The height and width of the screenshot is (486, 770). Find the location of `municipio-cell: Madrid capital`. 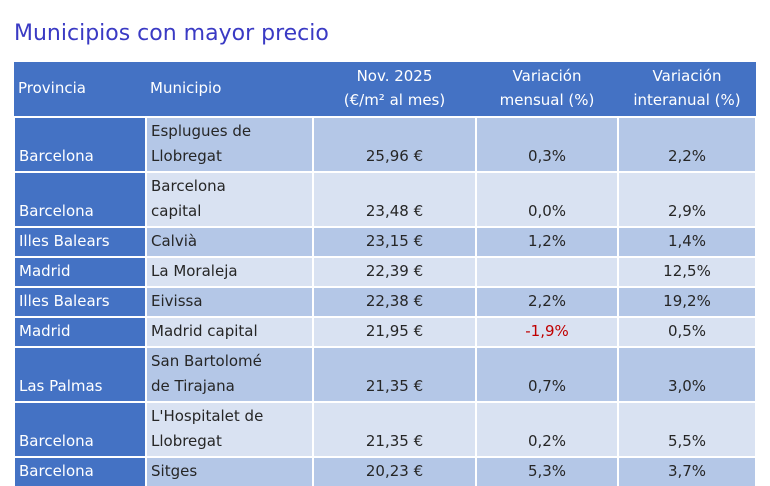

municipio-cell: Madrid capital is located at coordinates (229, 332).